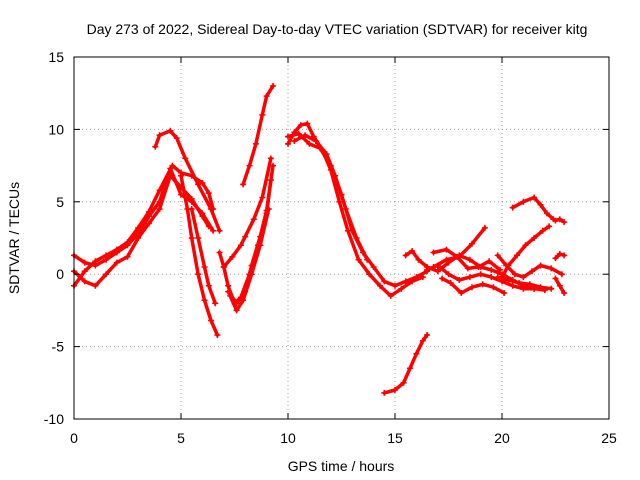  I want to click on y-tick-label: 0, so click(60, 274).